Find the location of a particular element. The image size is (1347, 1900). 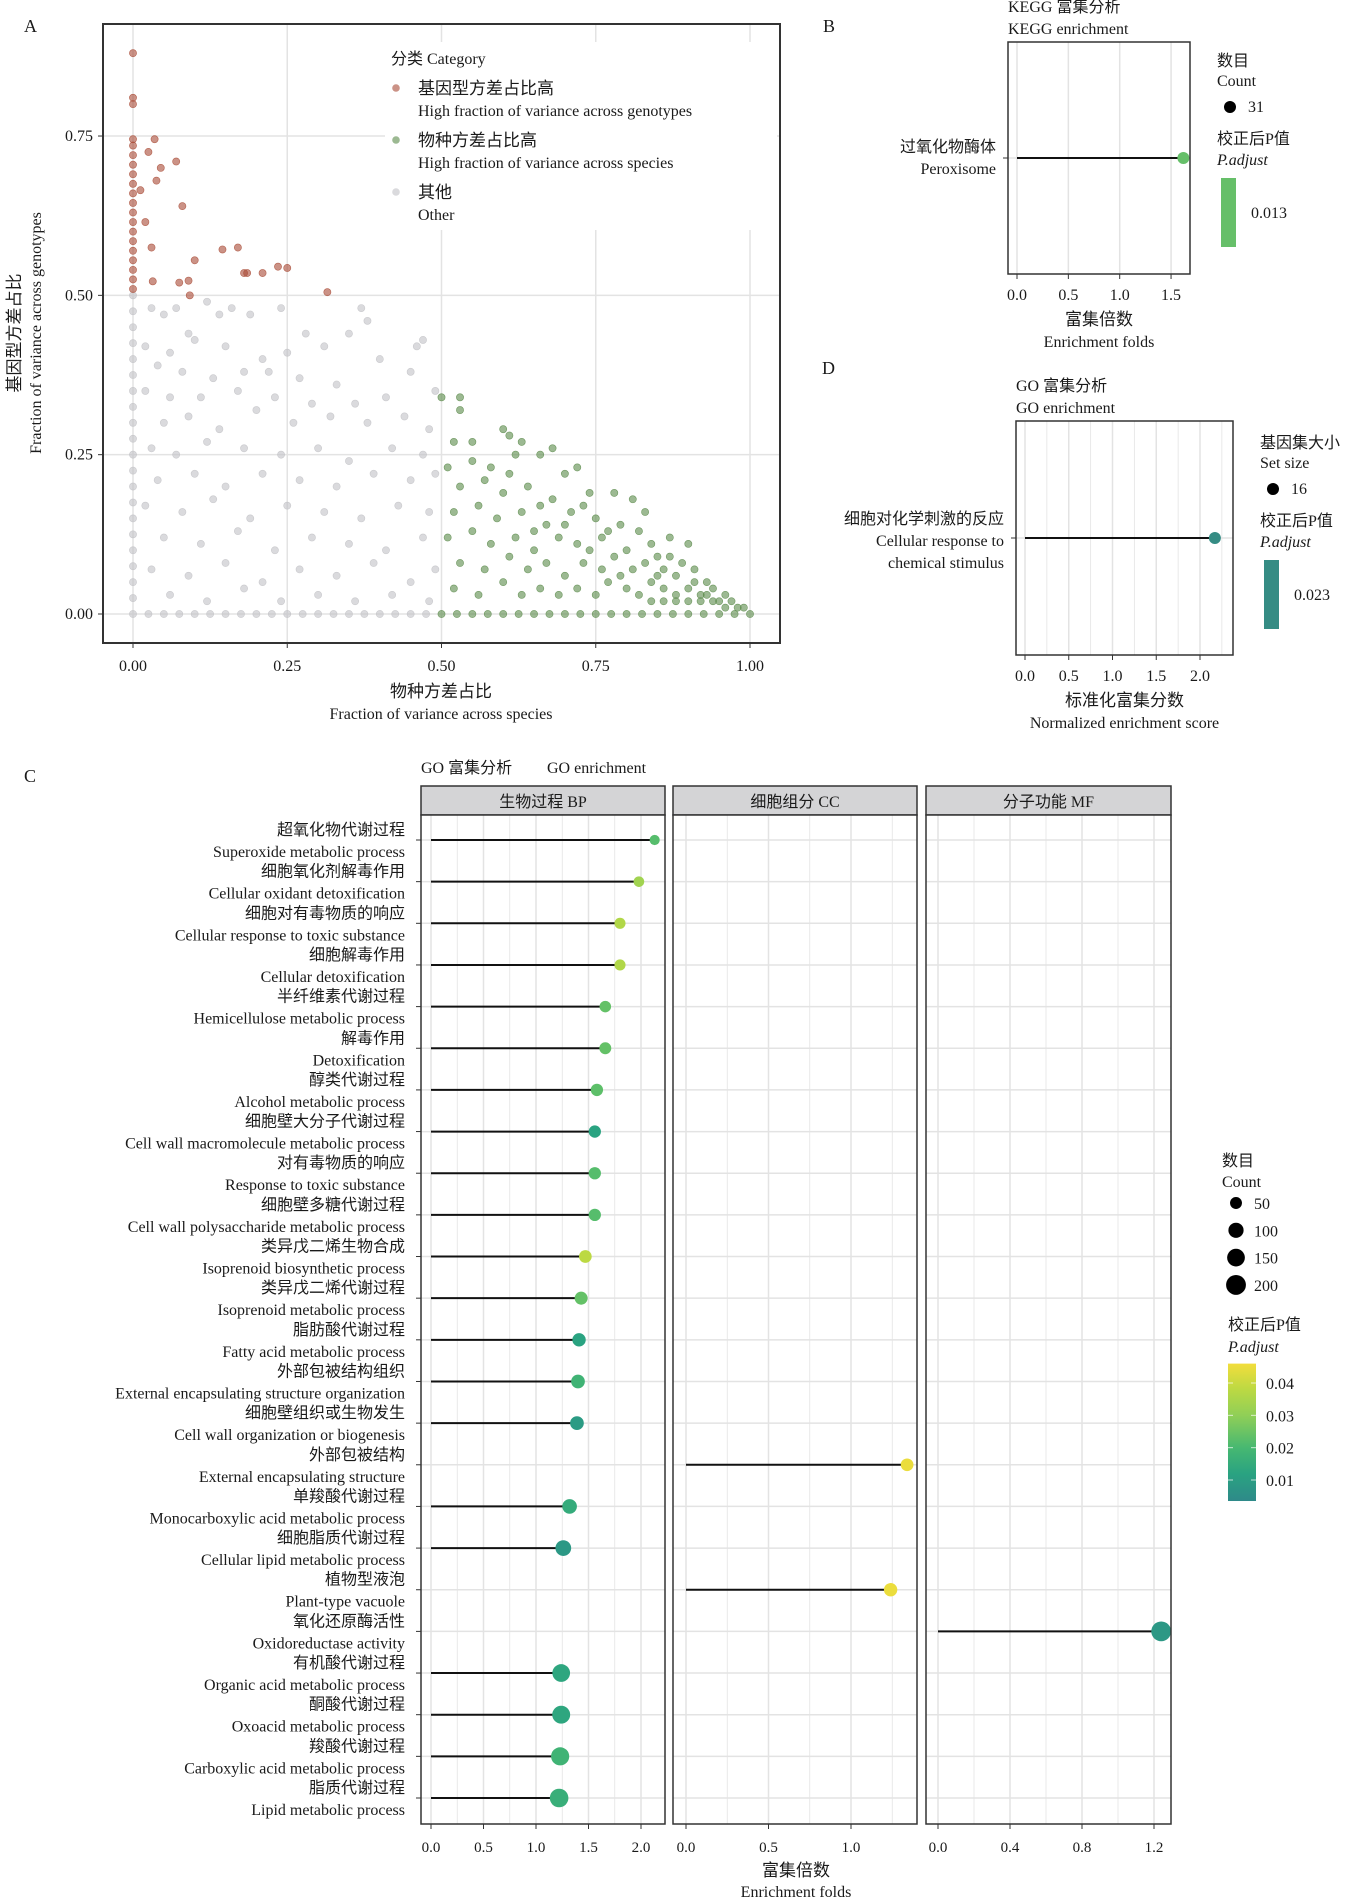

term-label-zh: 类异戊二烯生物合成 is located at coordinates (333, 1247).